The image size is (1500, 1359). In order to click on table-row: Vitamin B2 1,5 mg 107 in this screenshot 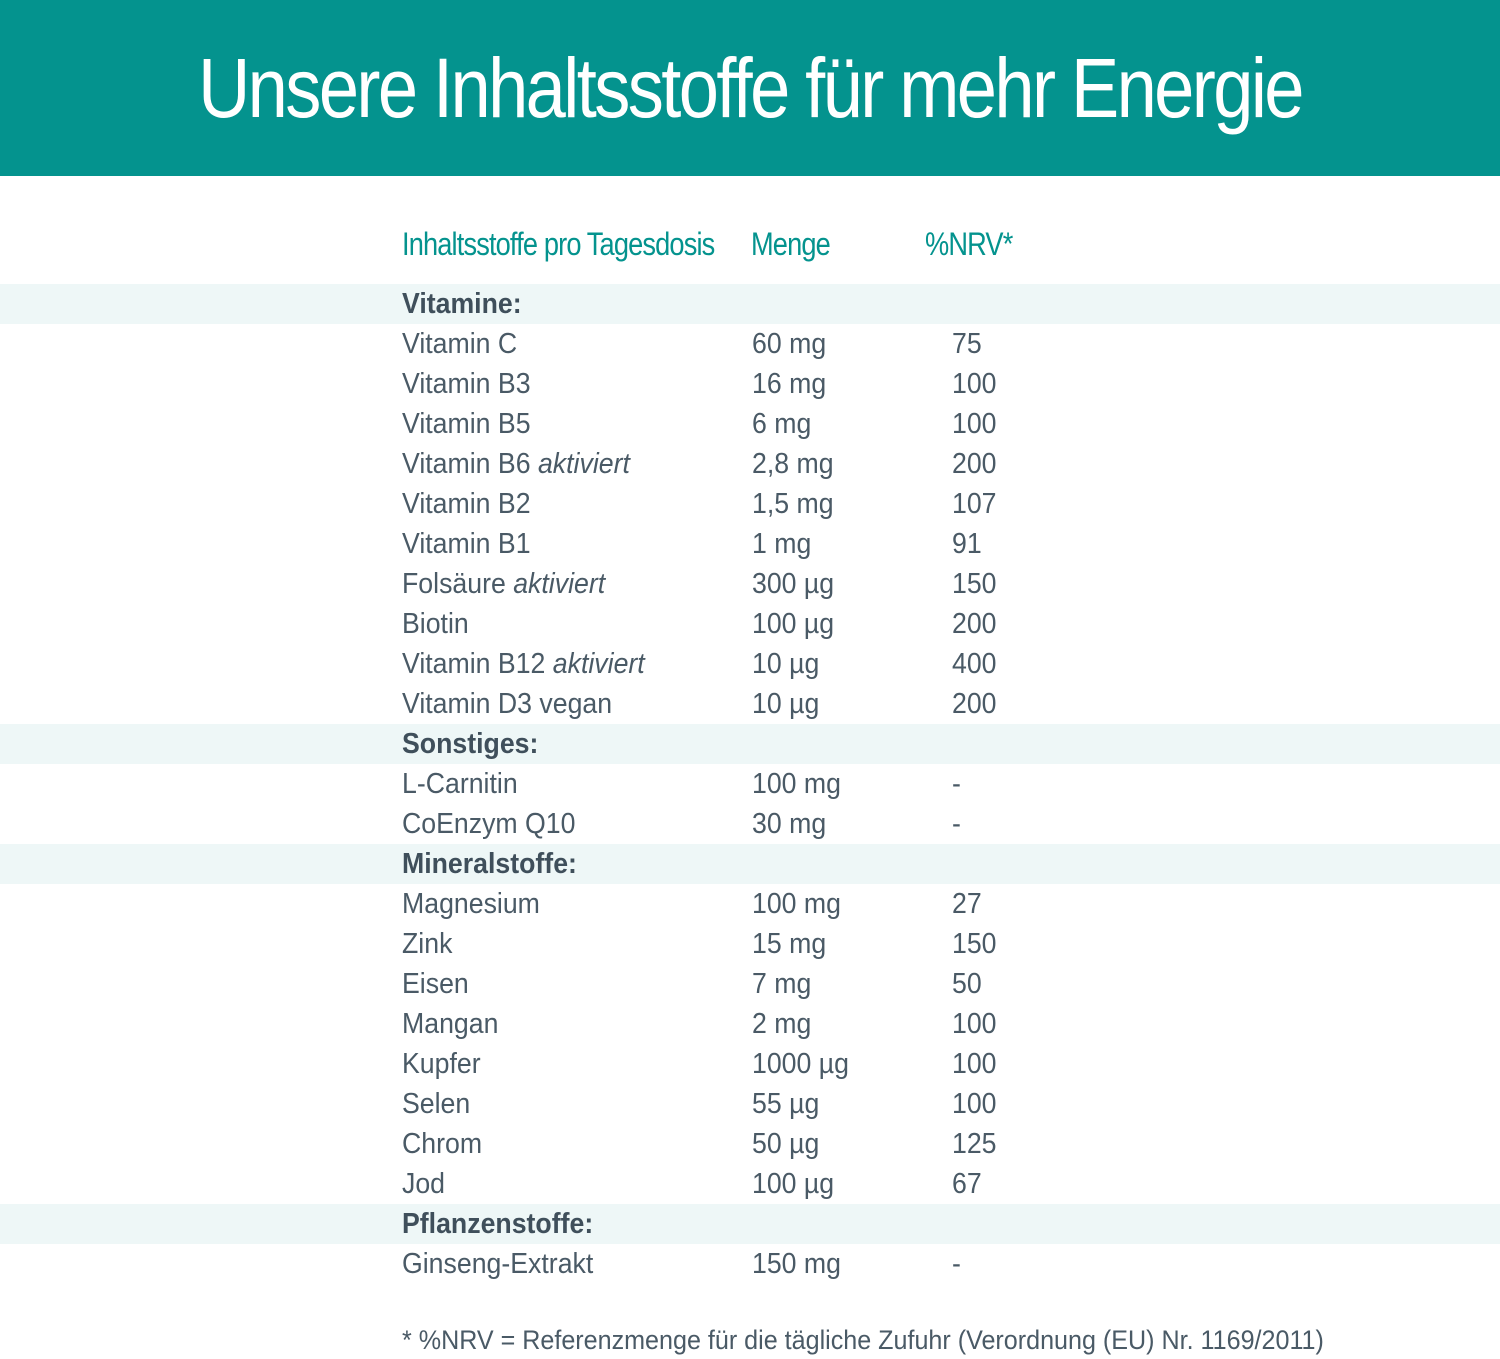, I will do `click(750, 504)`.